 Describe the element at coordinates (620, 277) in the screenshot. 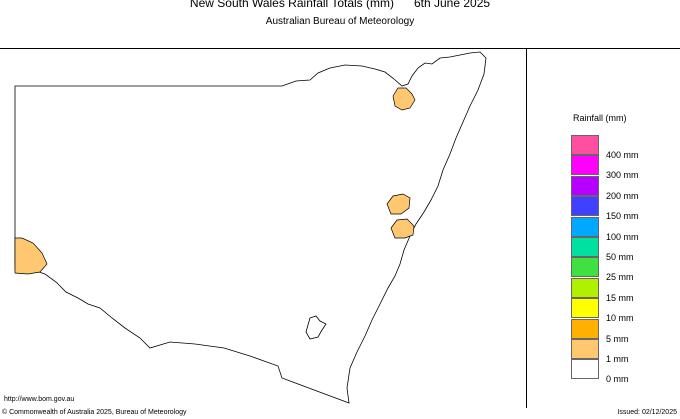

I see `legend-label: 25 mm` at that location.